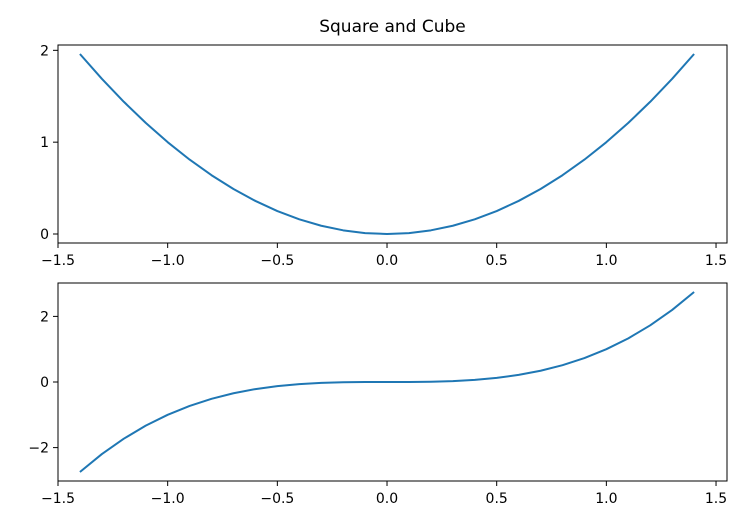  Describe the element at coordinates (44, 143) in the screenshot. I see `y-tick-label: 1` at that location.